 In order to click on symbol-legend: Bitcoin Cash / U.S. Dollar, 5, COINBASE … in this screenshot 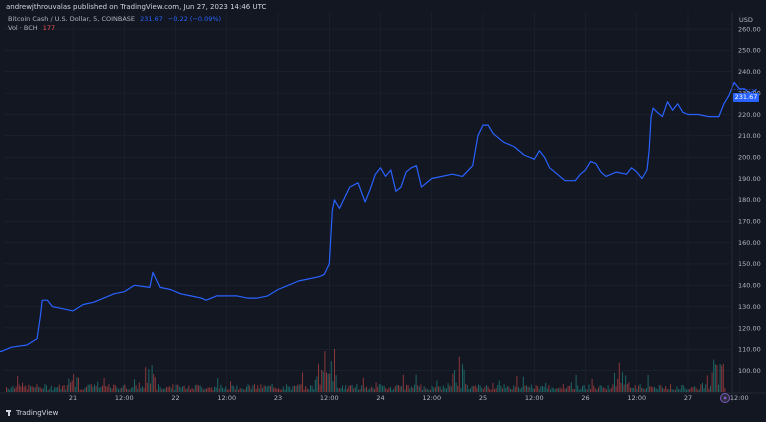, I will do `click(116, 19)`.